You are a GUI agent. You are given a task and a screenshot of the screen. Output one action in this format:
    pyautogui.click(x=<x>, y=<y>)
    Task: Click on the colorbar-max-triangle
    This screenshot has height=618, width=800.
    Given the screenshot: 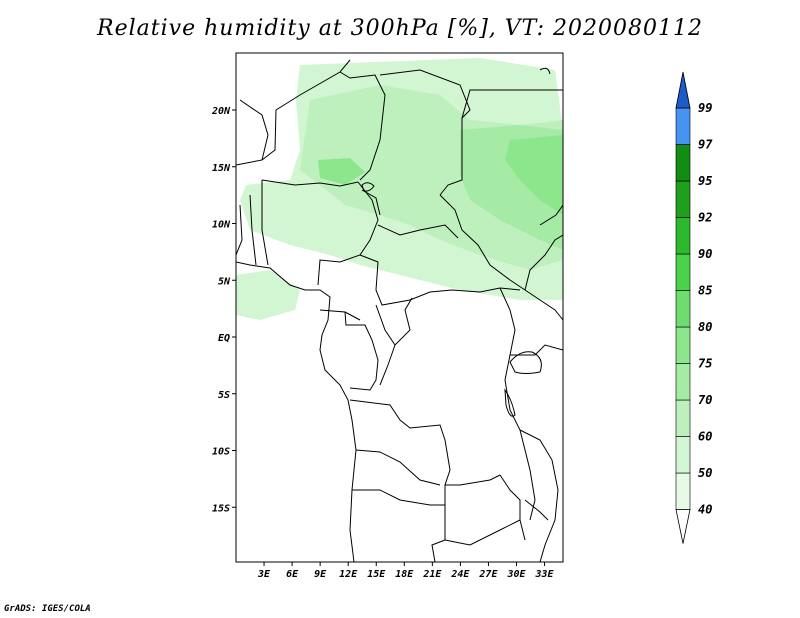 What is the action you would take?
    pyautogui.click(x=683, y=90)
    